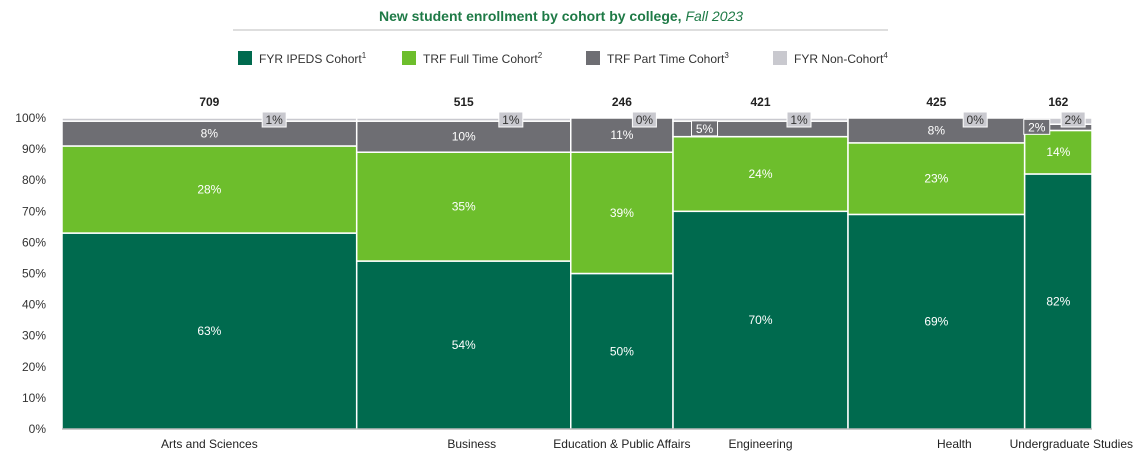 This screenshot has height=455, width=1140. What do you see at coordinates (209, 331) in the screenshot?
I see `bar-segment-label: 63%` at bounding box center [209, 331].